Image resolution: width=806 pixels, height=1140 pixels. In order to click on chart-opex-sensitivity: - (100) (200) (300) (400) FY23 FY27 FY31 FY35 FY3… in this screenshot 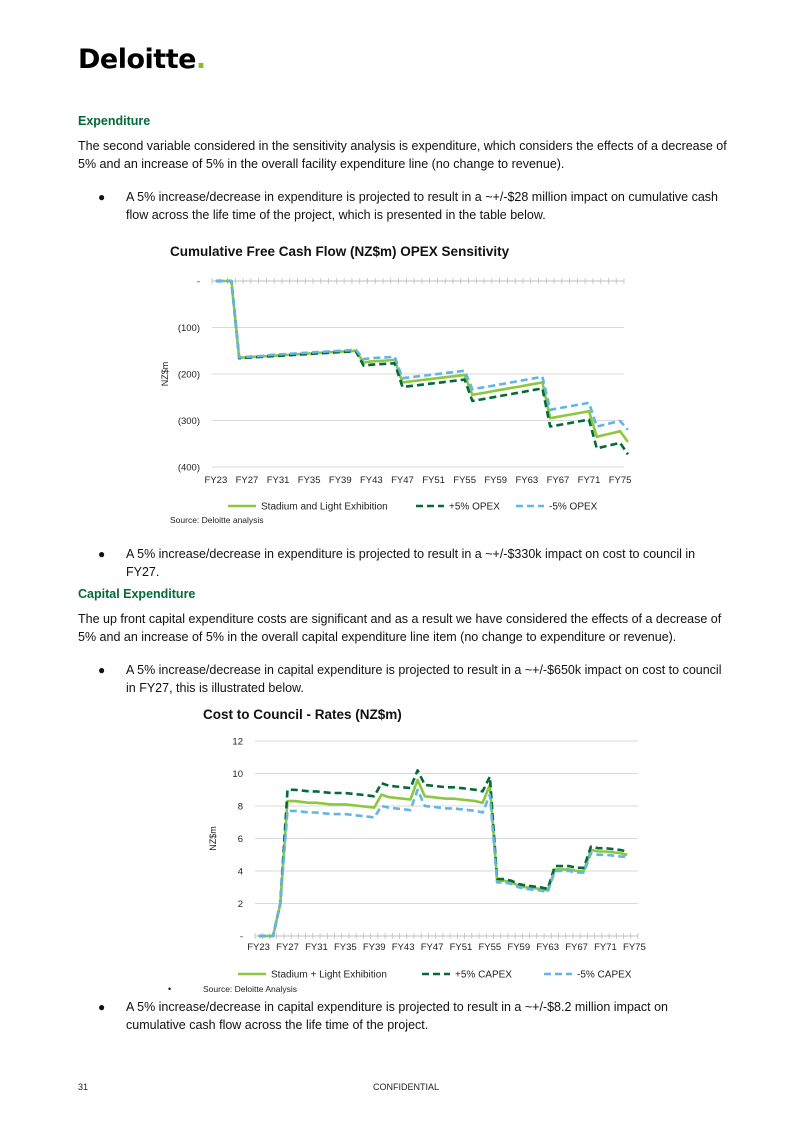, I will do `click(396, 395)`.